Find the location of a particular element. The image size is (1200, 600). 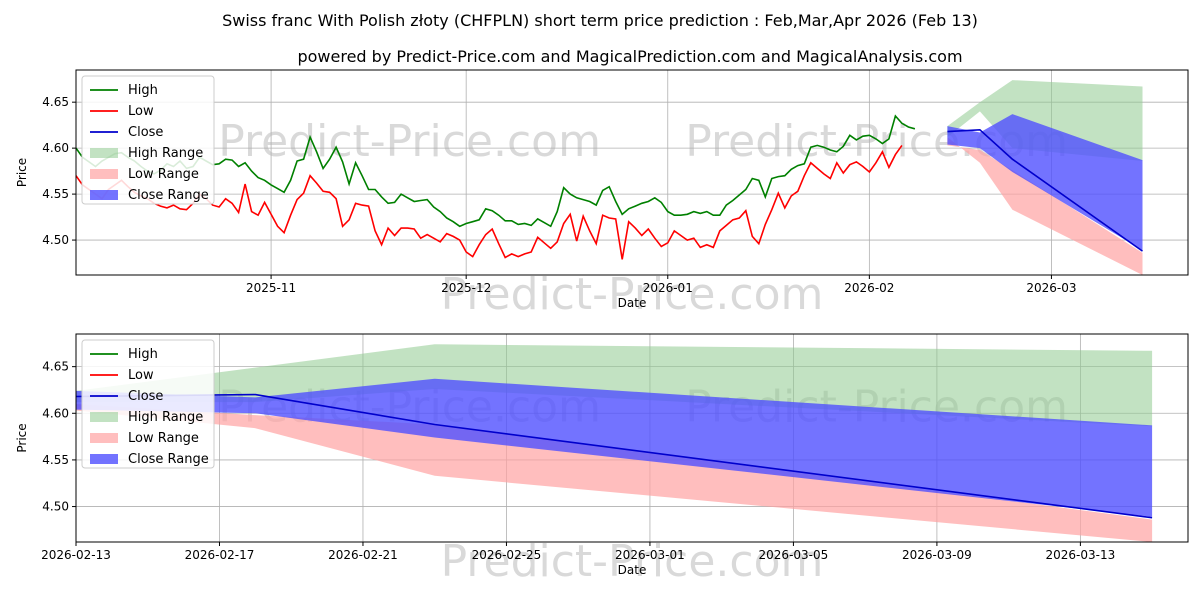

low-range-area is located at coordinates (1045, 206).